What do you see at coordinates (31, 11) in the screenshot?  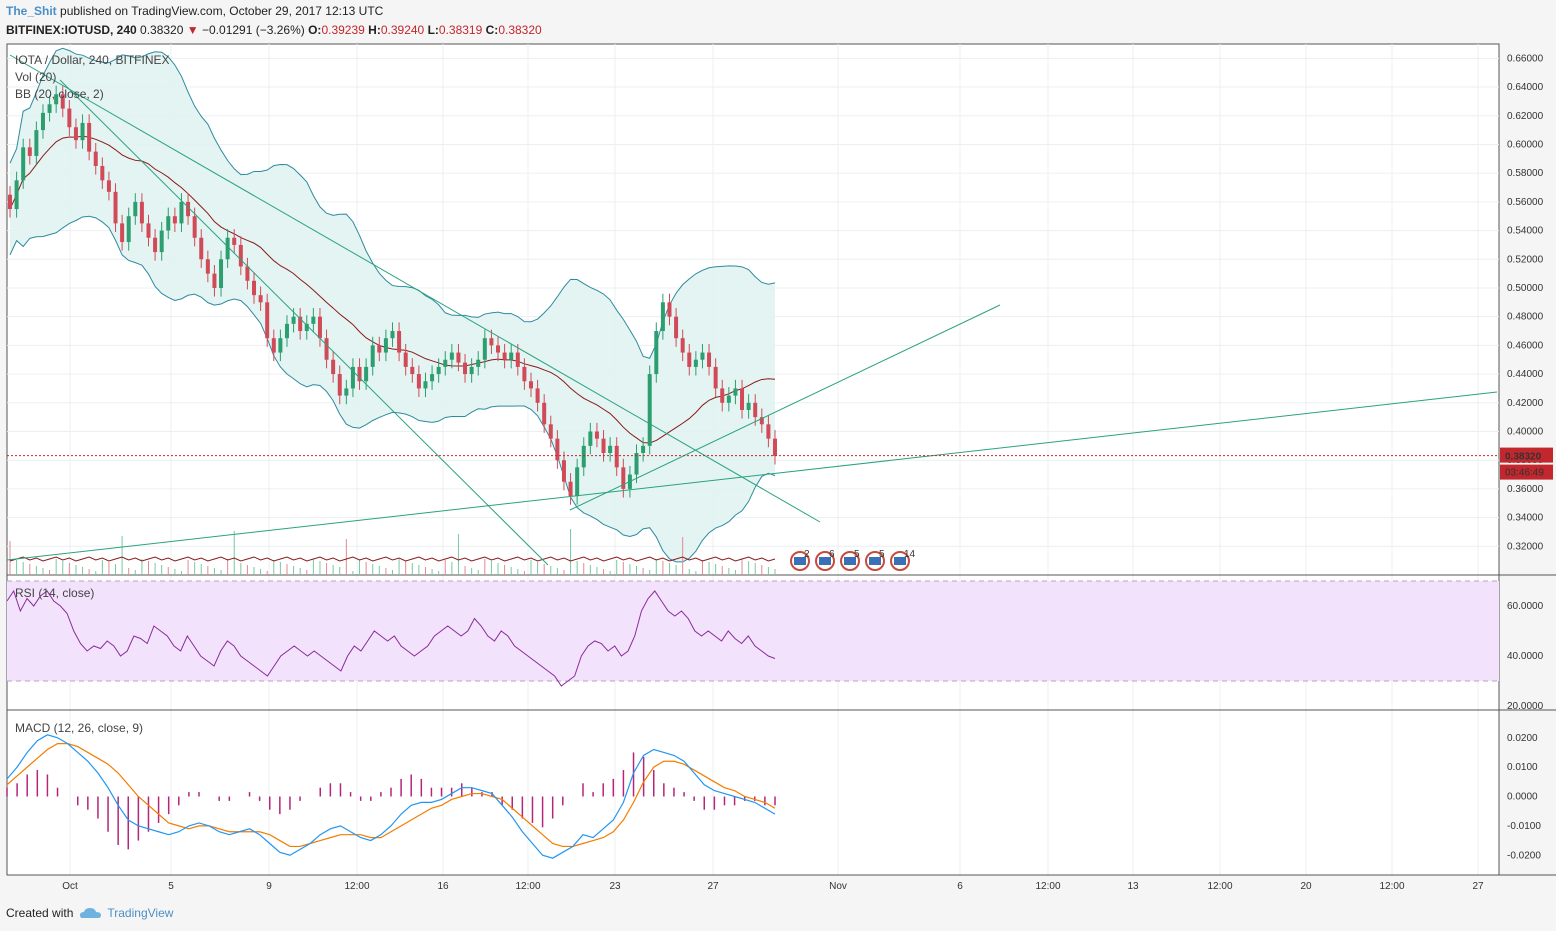 I see `author-name: The_Shit` at bounding box center [31, 11].